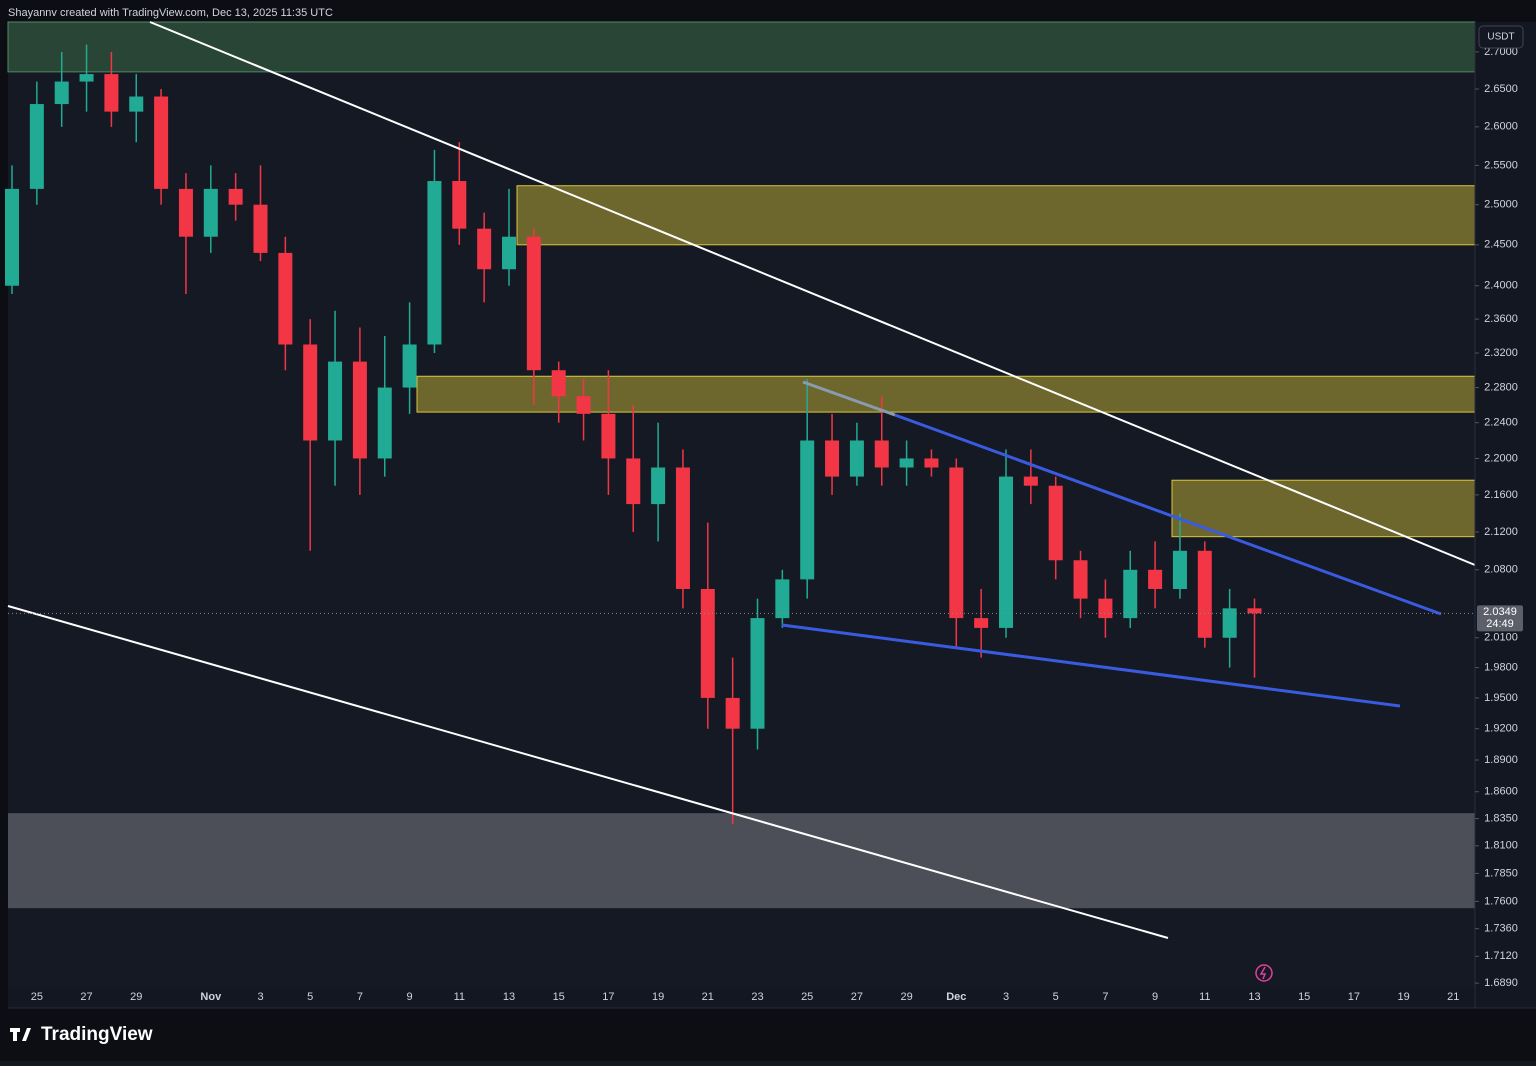 The image size is (1536, 1066). I want to click on y-tick-label: 1.9500, so click(1501, 698).